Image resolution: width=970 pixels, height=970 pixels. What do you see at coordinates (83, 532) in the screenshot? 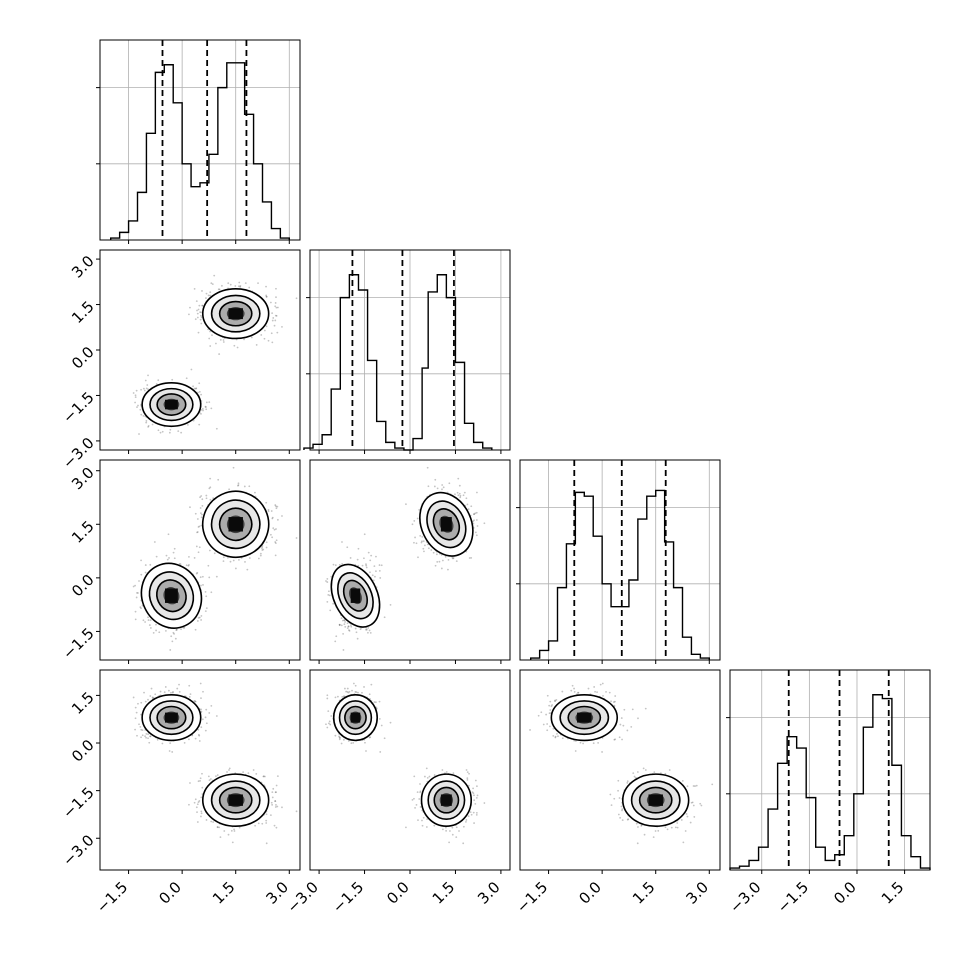
I see `ytick-label-2-2: 1.5` at bounding box center [83, 532].